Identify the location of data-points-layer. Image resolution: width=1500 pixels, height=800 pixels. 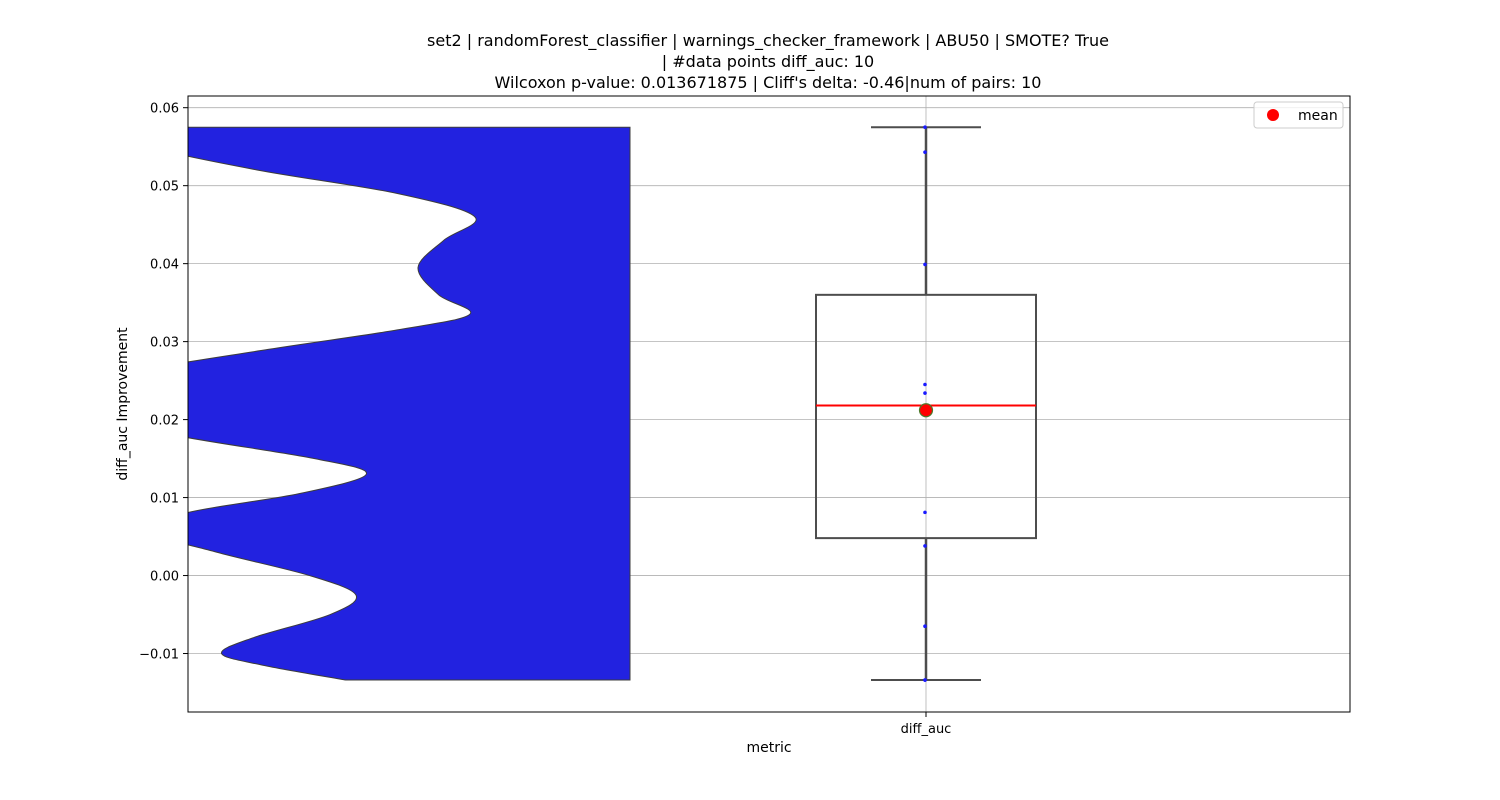
(926, 403).